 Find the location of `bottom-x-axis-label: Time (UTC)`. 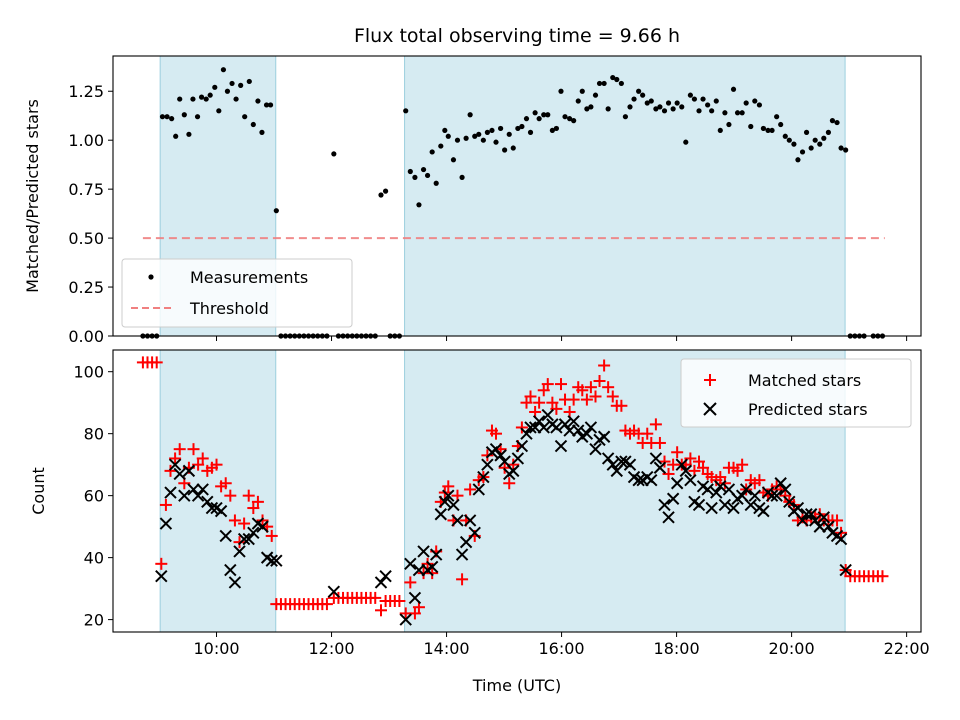

bottom-x-axis-label: Time (UTC) is located at coordinates (516, 685).